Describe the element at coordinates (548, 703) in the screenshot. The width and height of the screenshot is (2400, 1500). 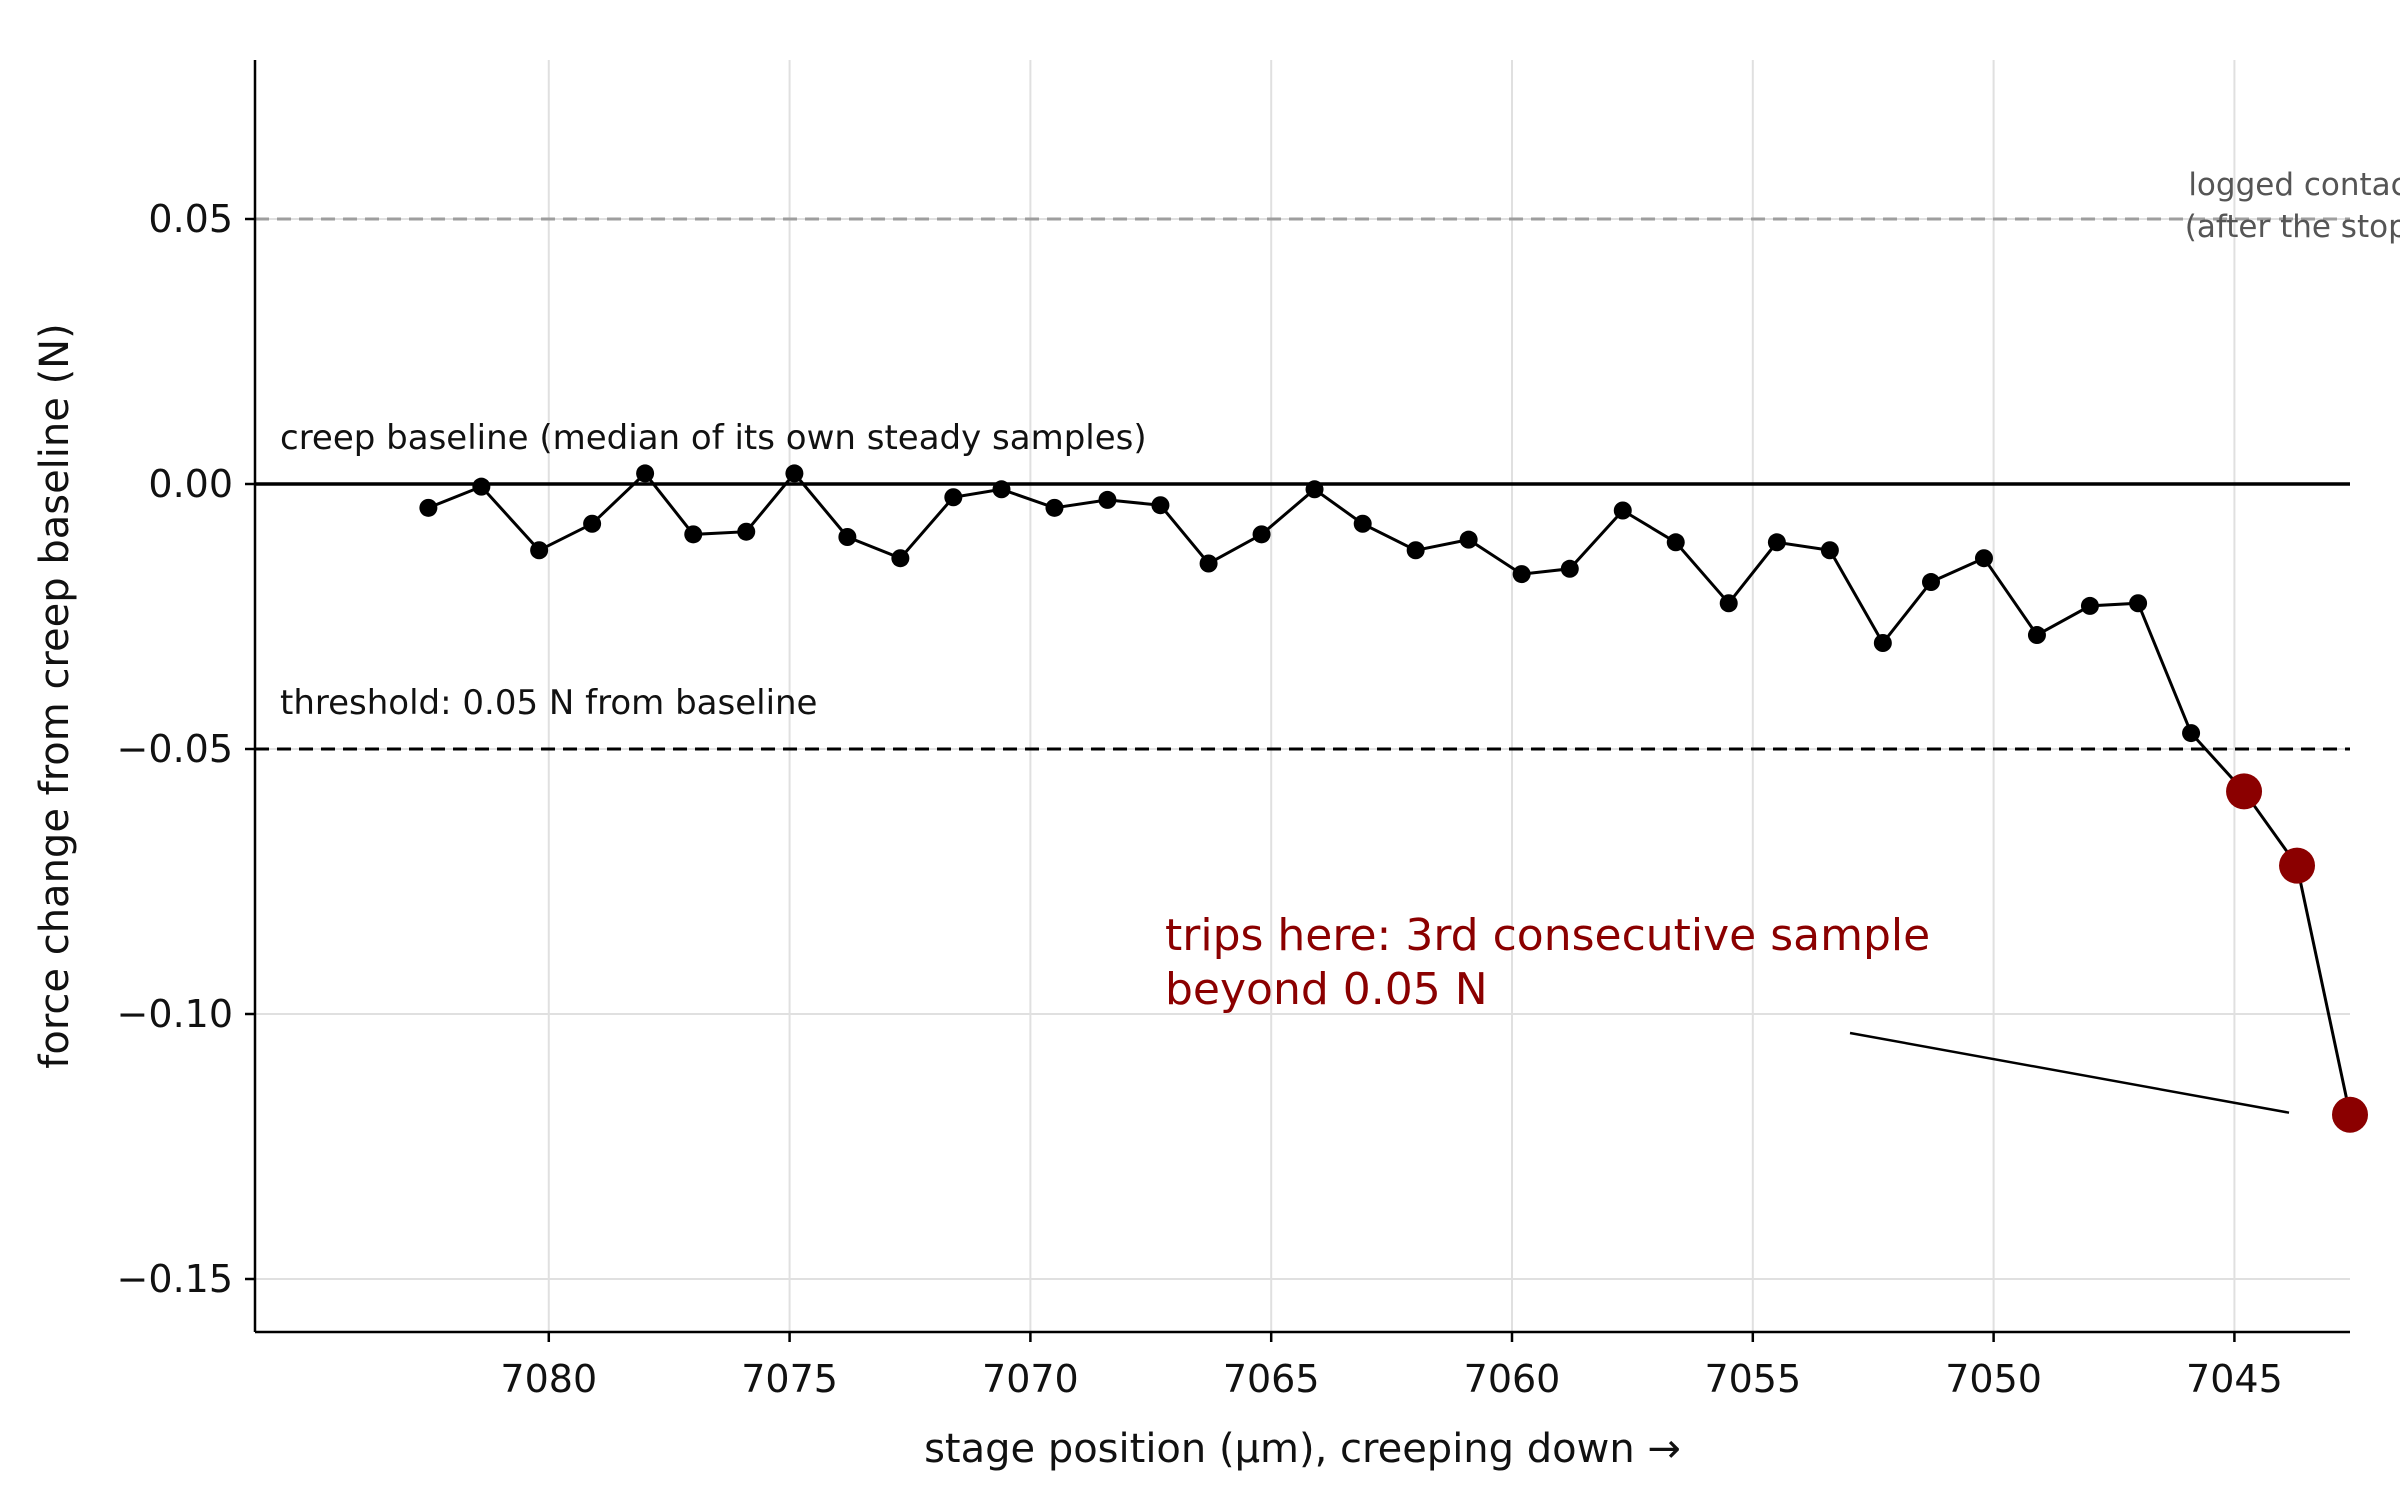
I see `threshold-label: threshold: 0.05 N from baseline` at that location.